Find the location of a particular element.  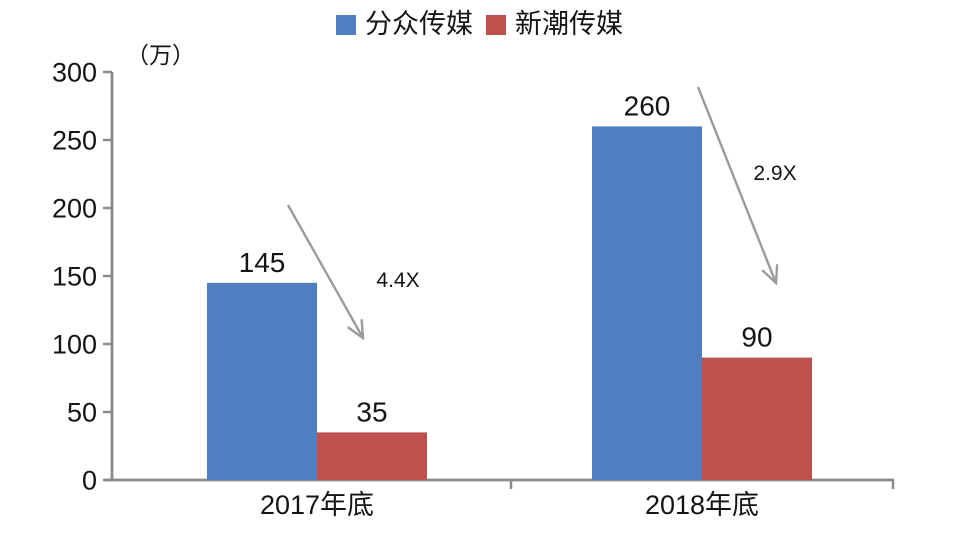

y-axis-tick-label: 100 is located at coordinates (74, 345).